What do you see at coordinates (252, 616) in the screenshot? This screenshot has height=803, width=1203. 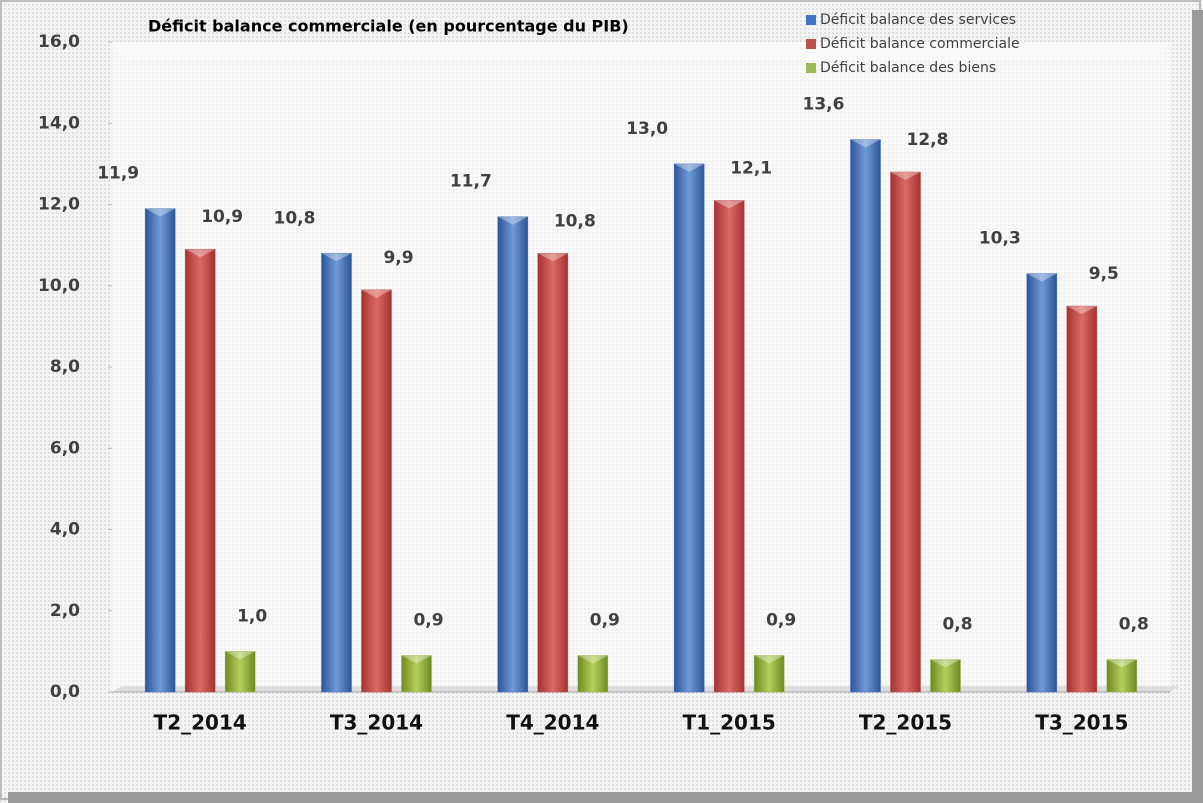 I see `value-label: 1,0` at bounding box center [252, 616].